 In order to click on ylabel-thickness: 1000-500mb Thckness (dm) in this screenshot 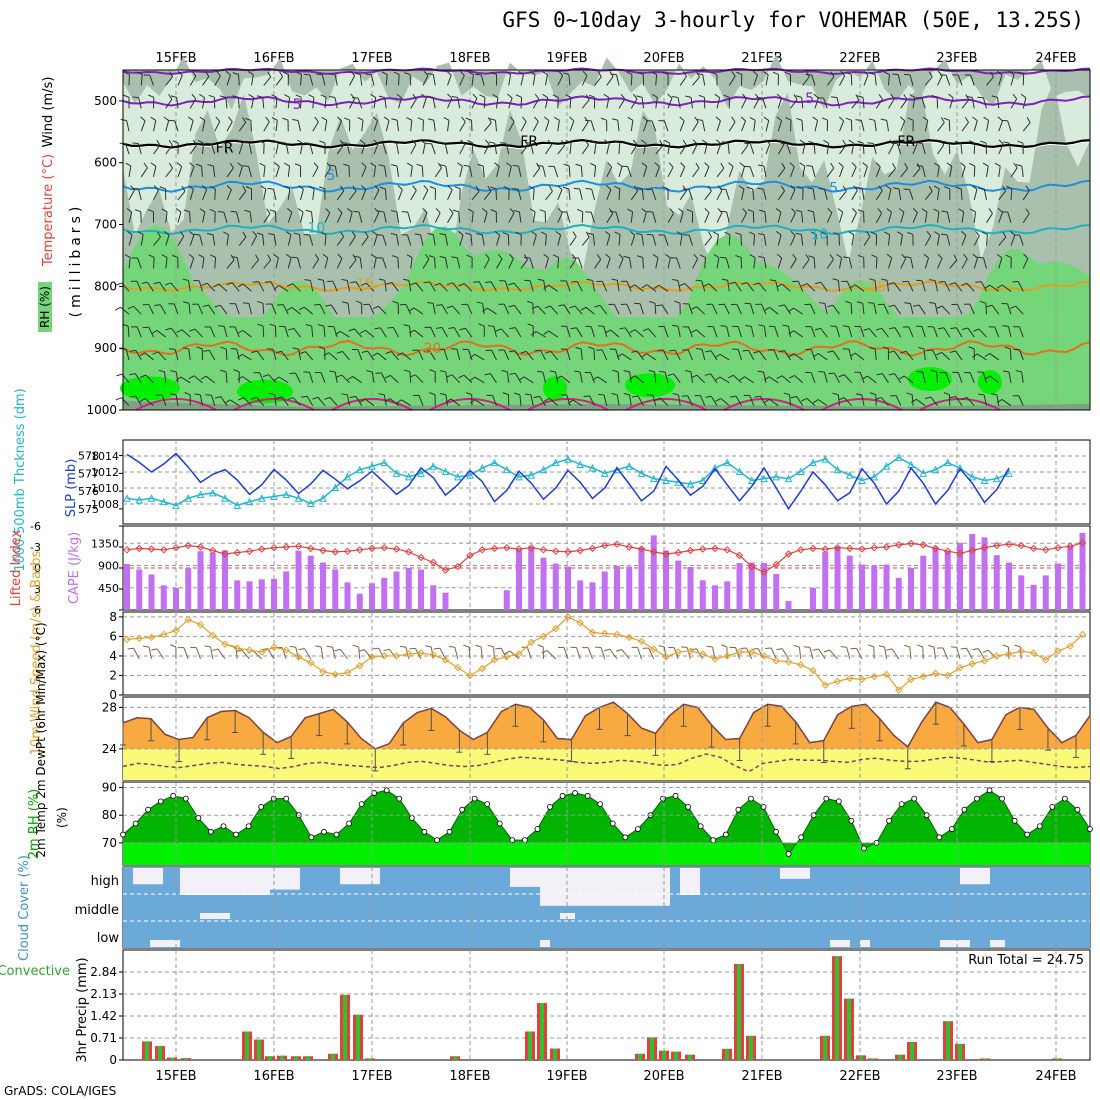, I will do `click(20, 479)`.